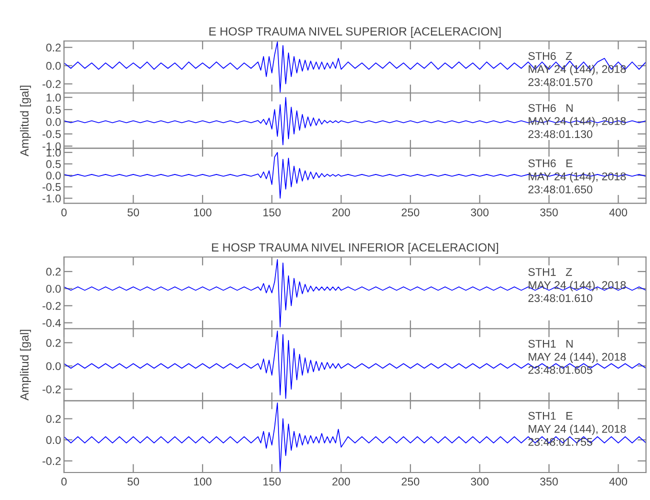 The width and height of the screenshot is (650, 500). What do you see at coordinates (550, 56) in the screenshot?
I see `annotation: STH6 Z` at bounding box center [550, 56].